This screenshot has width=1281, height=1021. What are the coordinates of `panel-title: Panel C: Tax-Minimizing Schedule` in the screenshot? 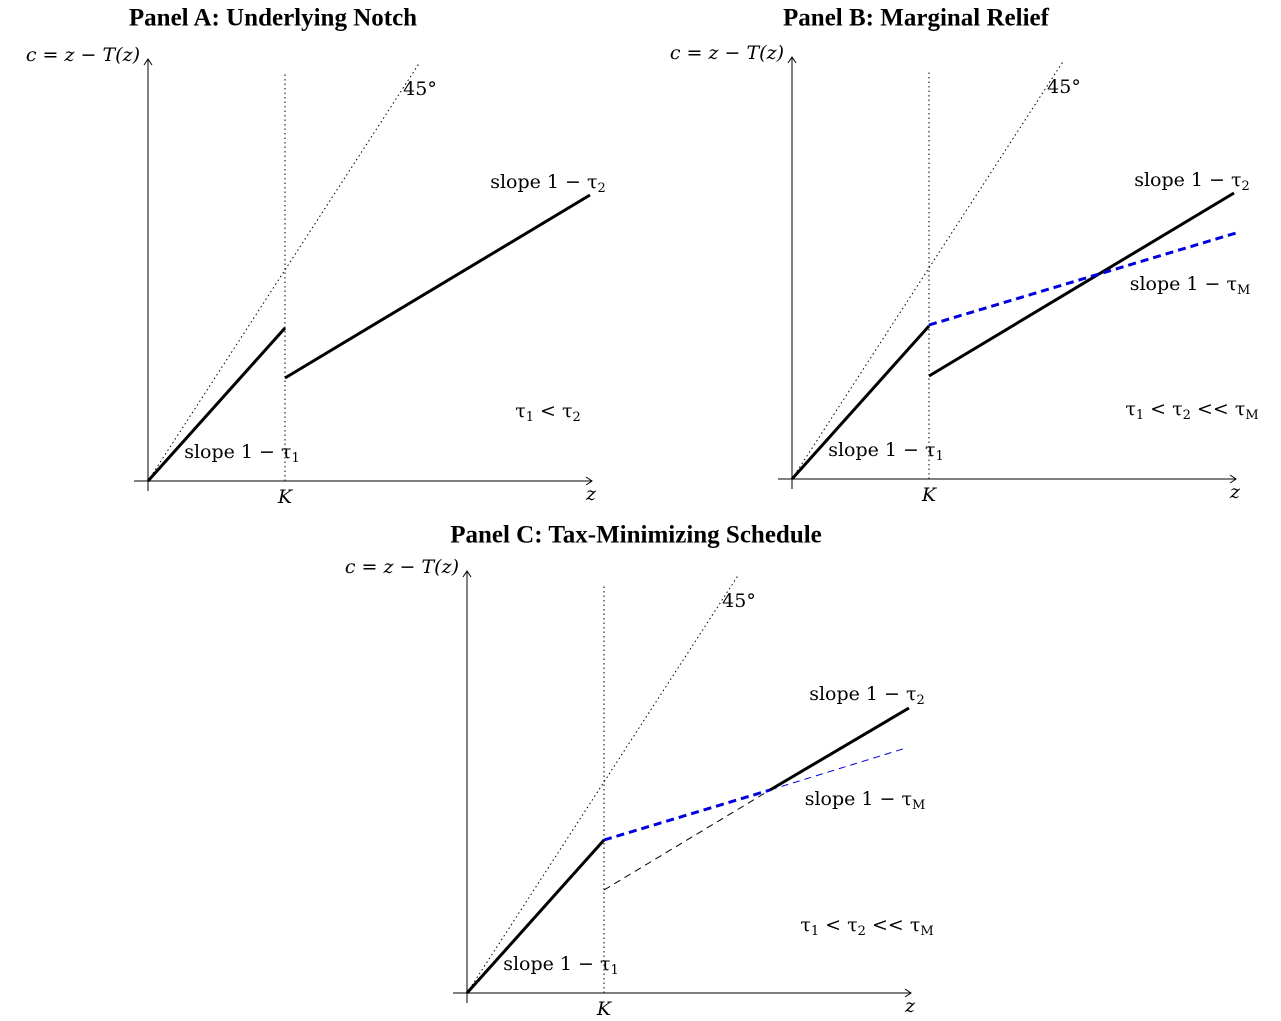 It's located at (636, 535).